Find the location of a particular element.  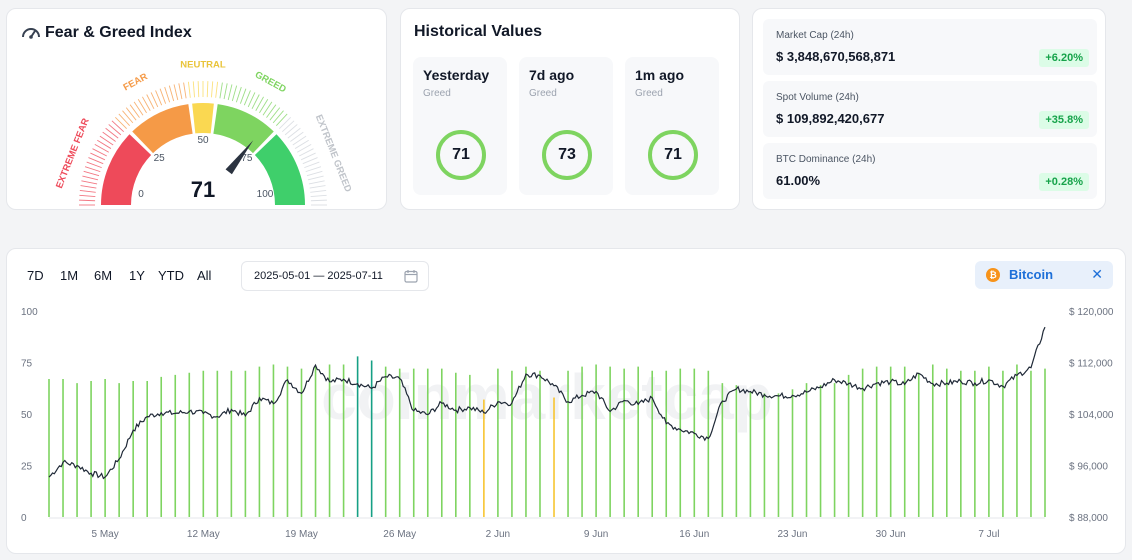

x-tick-label: 30 Jun is located at coordinates (891, 534).